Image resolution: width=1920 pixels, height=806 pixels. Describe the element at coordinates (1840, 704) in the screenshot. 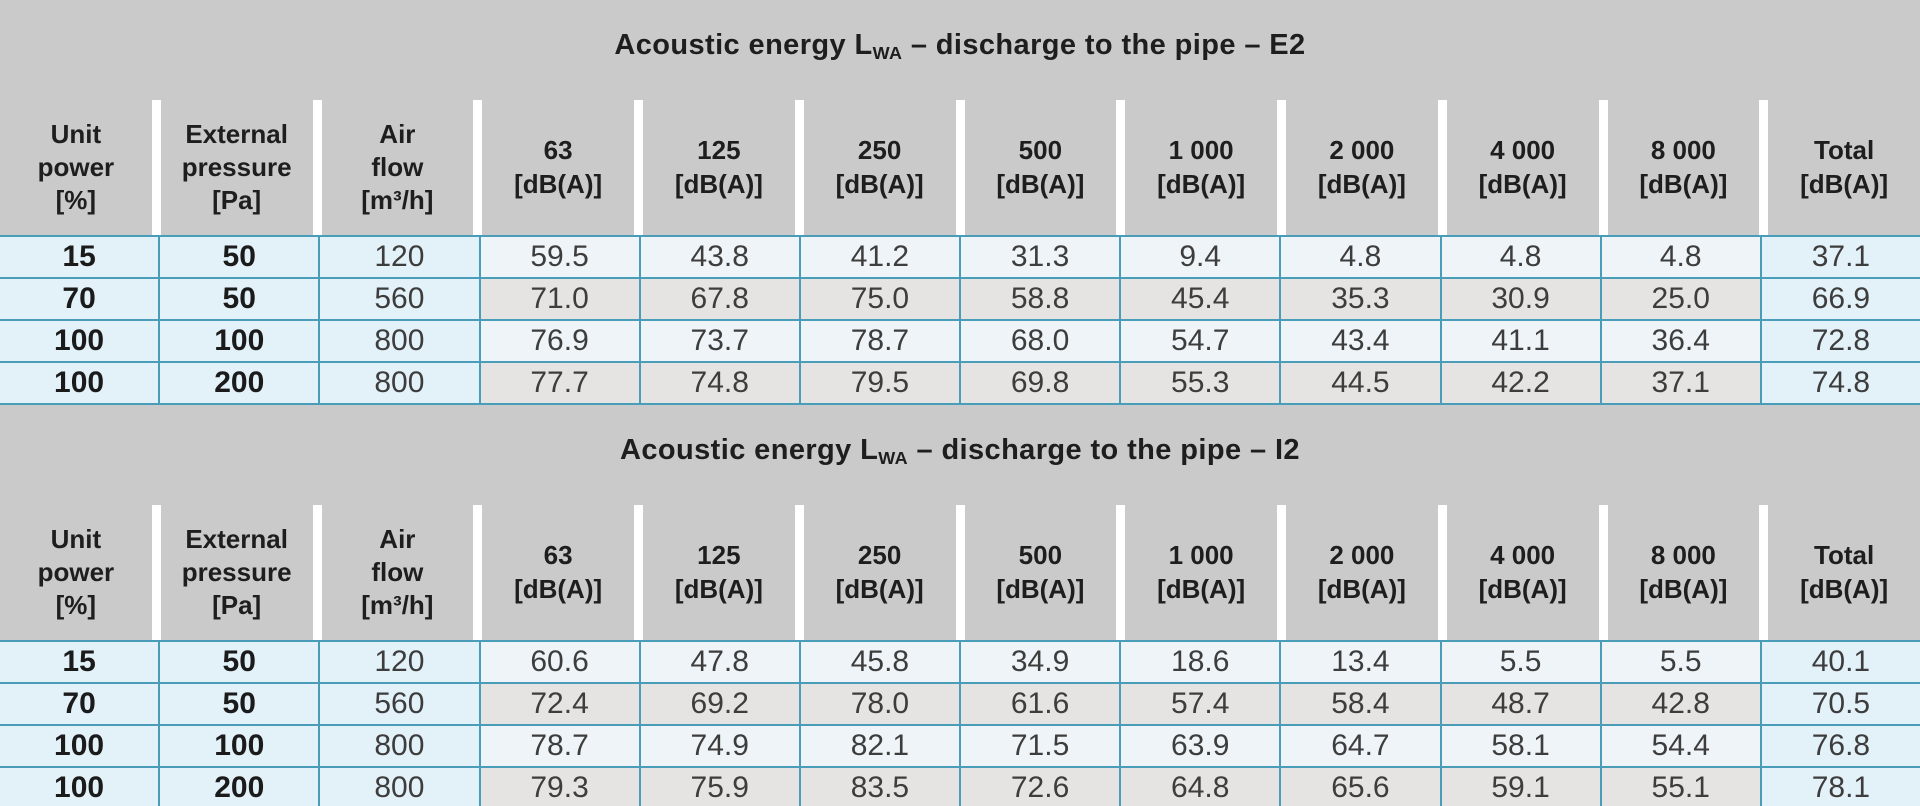

I see `data-cell-r1-c11: 70.5` at that location.